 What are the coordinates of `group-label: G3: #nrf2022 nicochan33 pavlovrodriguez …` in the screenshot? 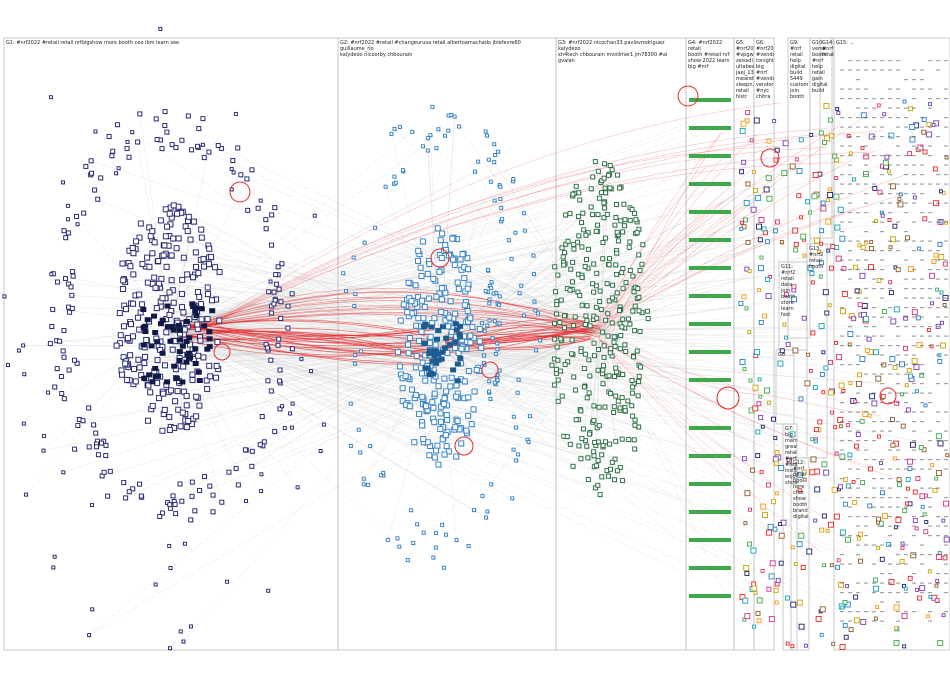 It's located at (613, 52).